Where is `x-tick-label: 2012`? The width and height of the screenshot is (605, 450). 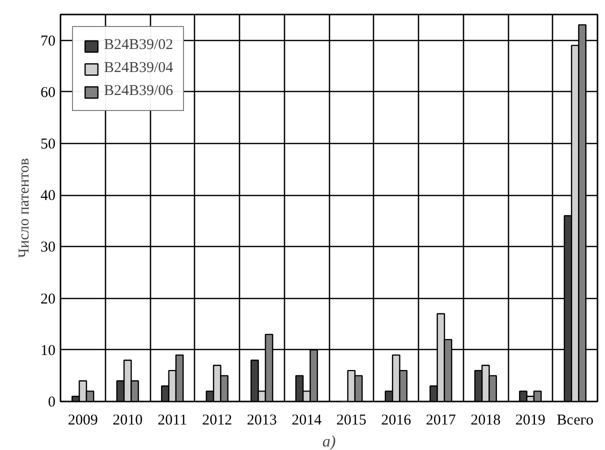
x-tick-label: 2012 is located at coordinates (217, 420).